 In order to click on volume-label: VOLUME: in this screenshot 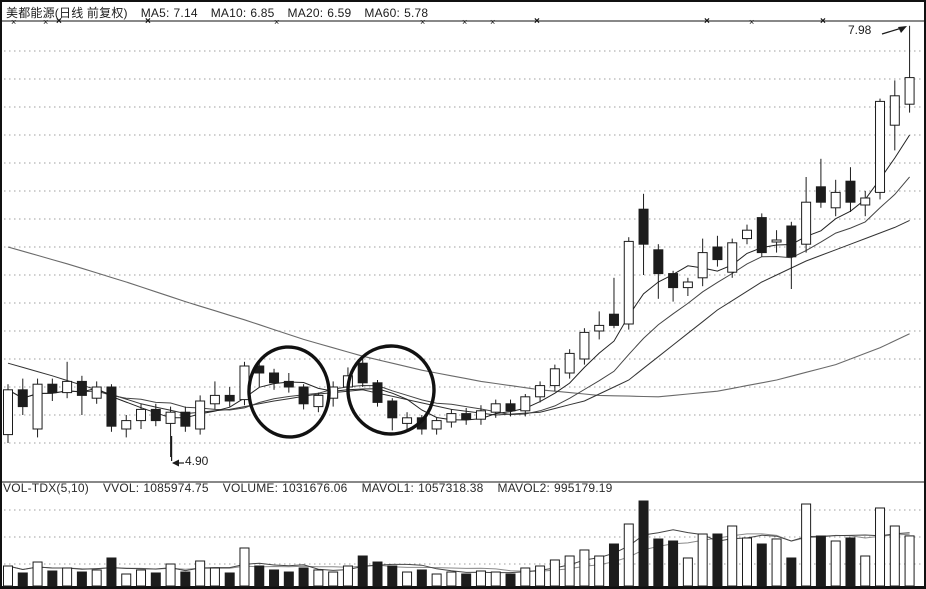, I will do `click(250, 488)`.